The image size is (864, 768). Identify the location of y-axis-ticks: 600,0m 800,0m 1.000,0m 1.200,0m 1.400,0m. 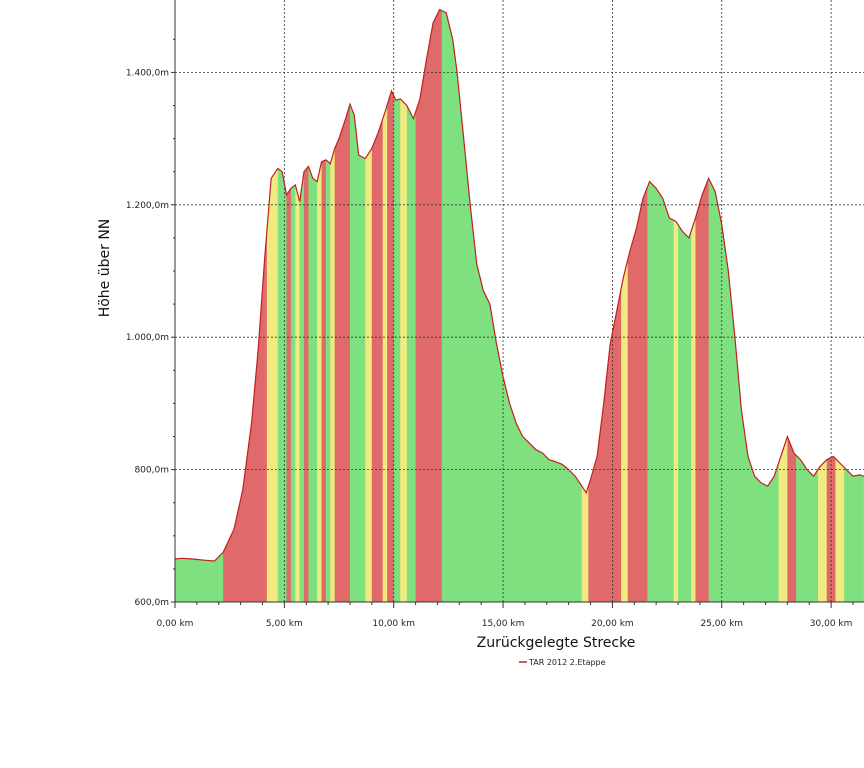
(150, 323).